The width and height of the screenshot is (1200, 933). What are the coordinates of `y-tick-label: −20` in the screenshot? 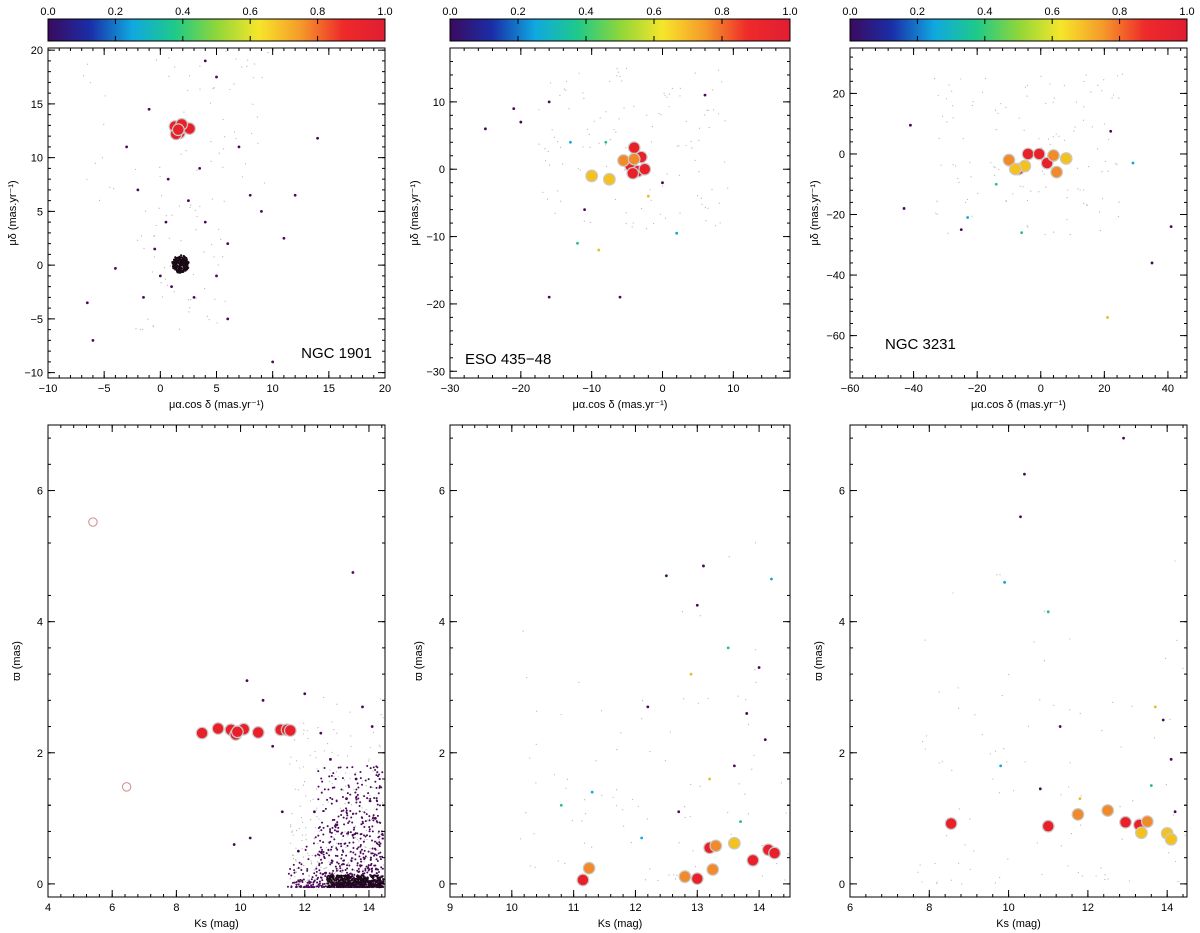 It's located at (435, 305).